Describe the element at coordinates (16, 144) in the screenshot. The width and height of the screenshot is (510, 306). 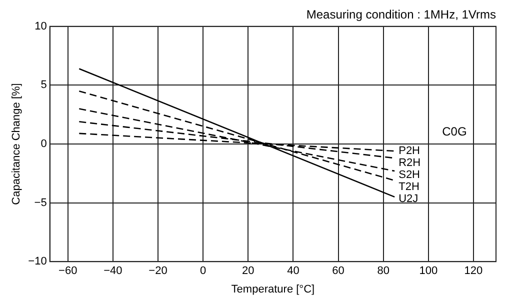
I see `y-axis-title: Capacitance Change [%]` at that location.